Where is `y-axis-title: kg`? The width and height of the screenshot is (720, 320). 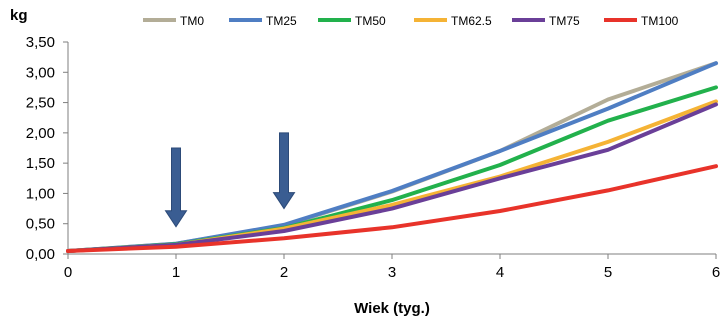
y-axis-title: kg is located at coordinates (19, 15).